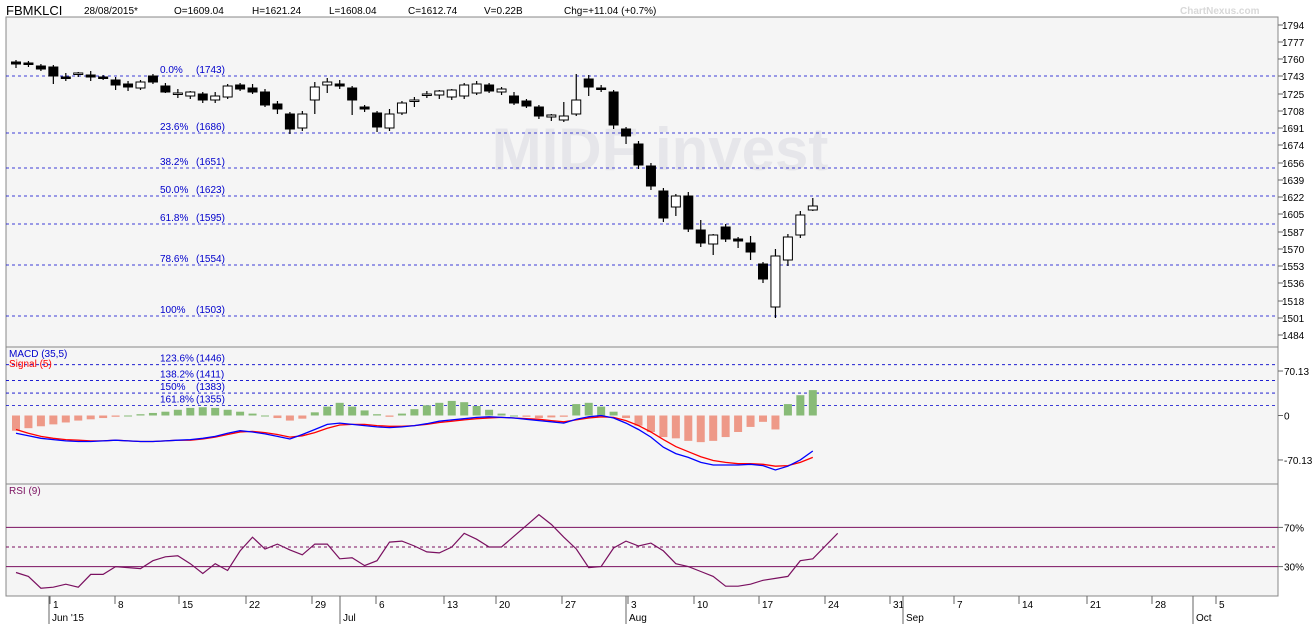 The width and height of the screenshot is (1316, 624). I want to click on x-tick-label: 21, so click(1096, 605).